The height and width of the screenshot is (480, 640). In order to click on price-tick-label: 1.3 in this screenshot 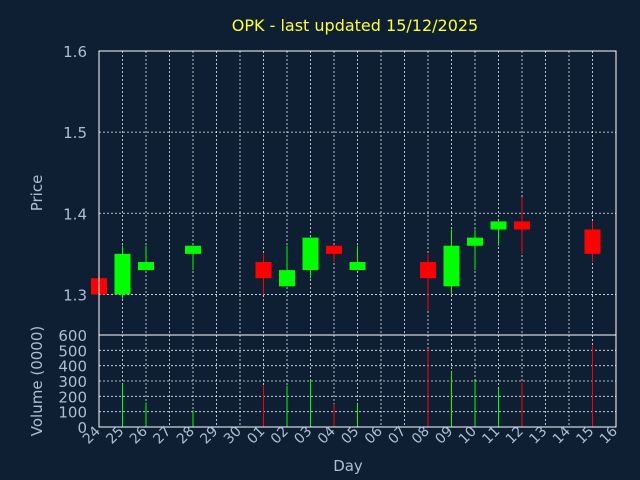, I will do `click(75, 295)`.